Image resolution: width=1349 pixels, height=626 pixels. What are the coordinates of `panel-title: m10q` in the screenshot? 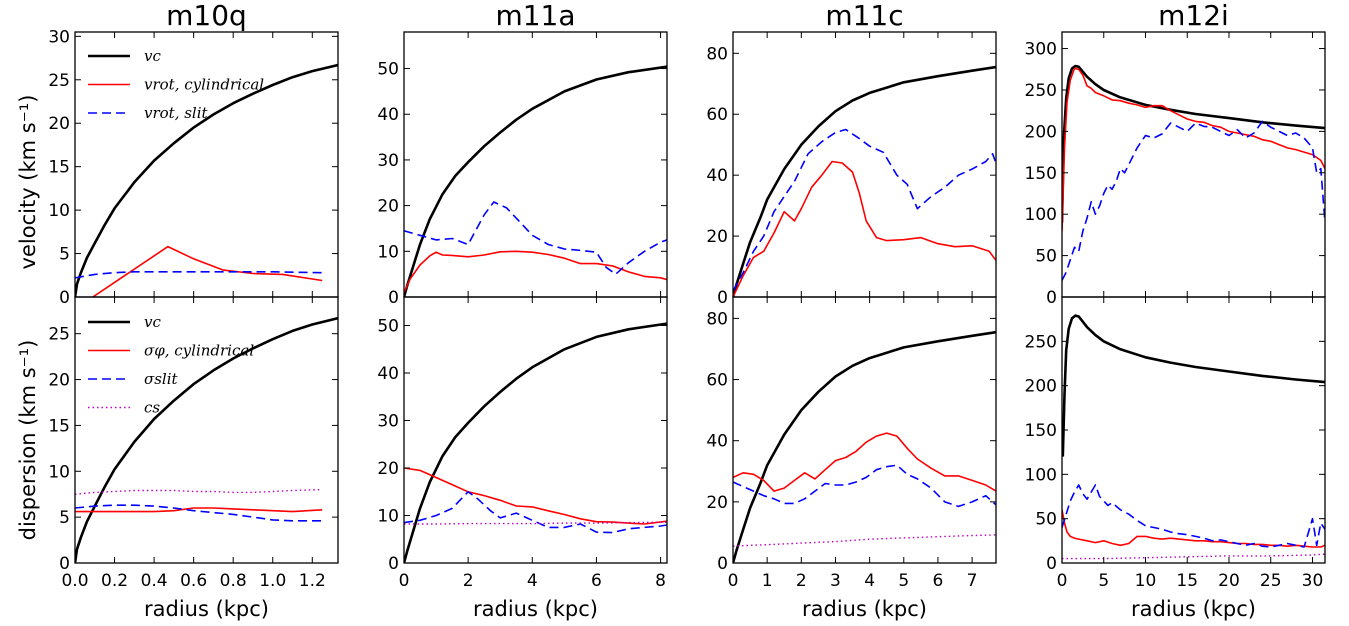 It's located at (206, 16).